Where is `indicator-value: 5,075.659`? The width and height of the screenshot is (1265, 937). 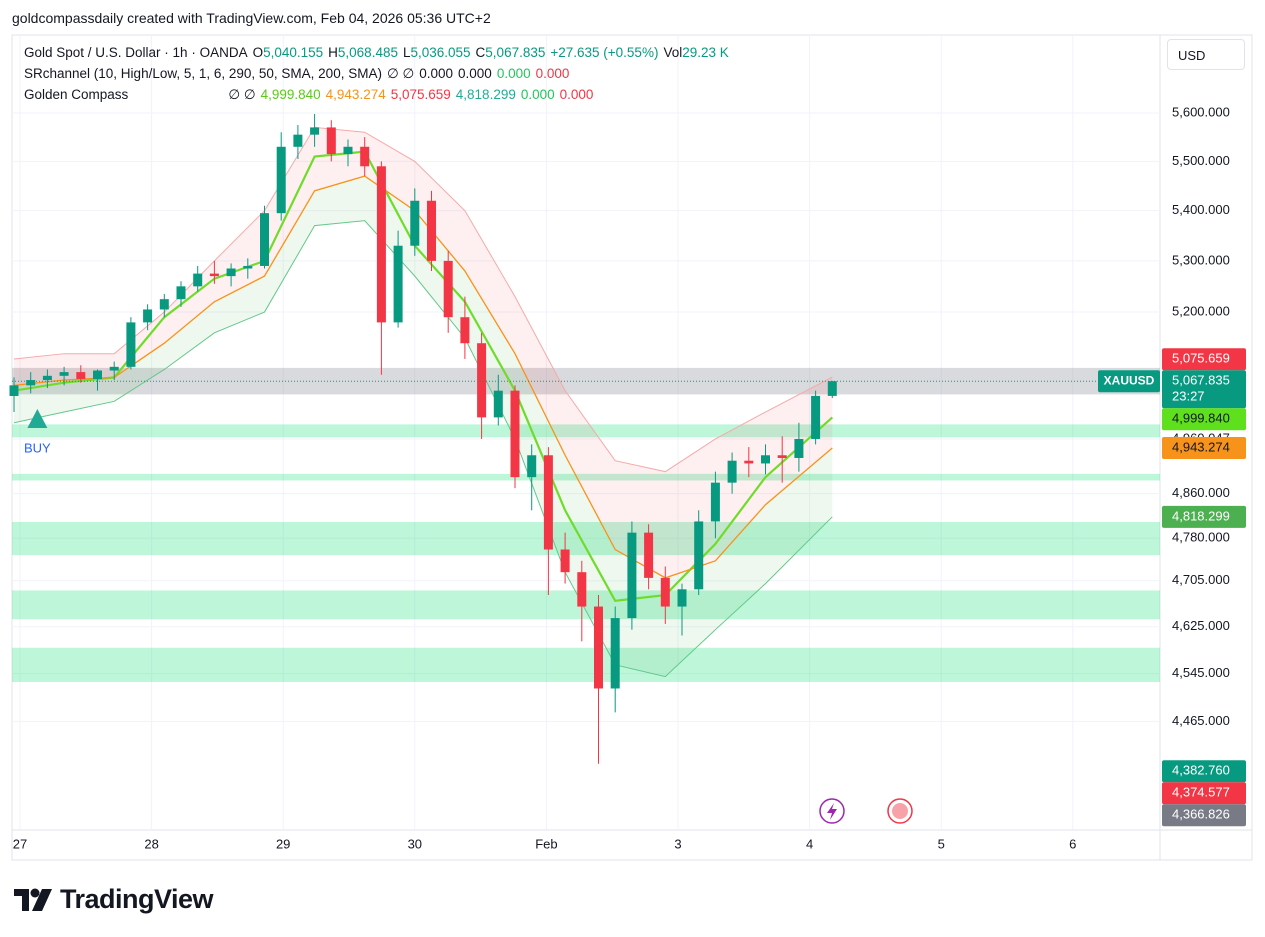 indicator-value: 5,075.659 is located at coordinates (420, 94).